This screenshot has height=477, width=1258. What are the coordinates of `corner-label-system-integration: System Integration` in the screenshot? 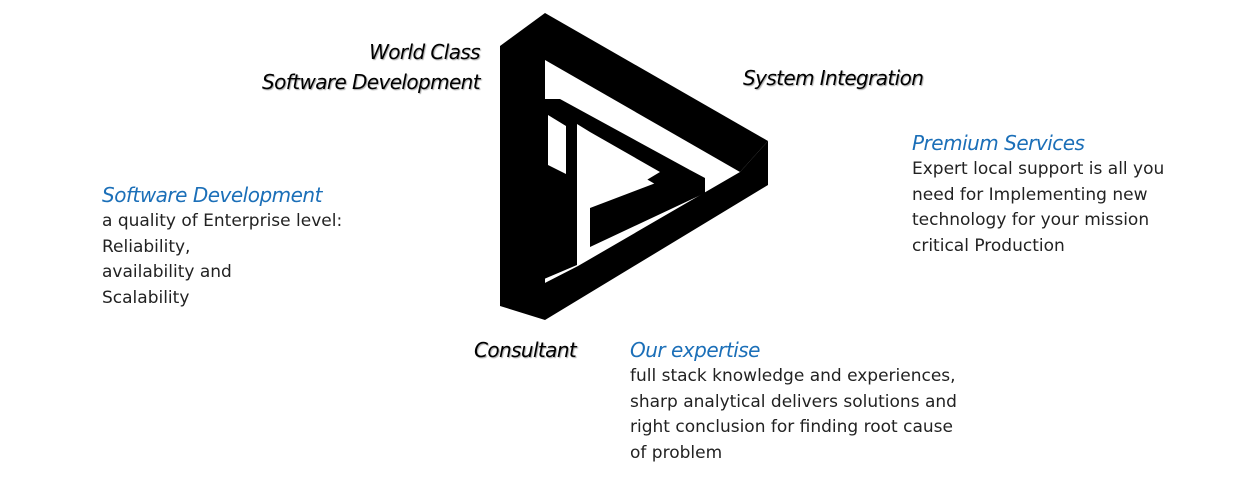 It's located at (833, 78).